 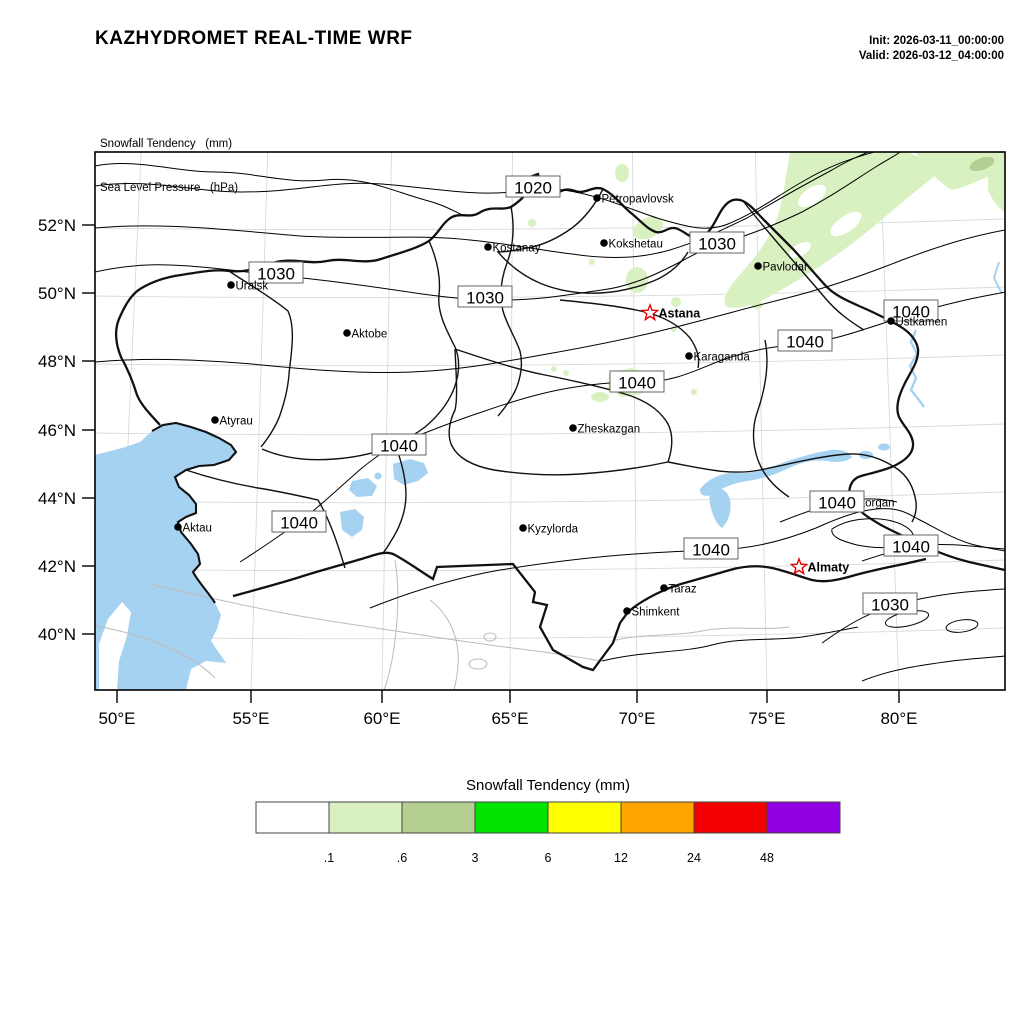 I want to click on legend: Snowfall Tendency (mm) .1 .6 3 6 12 24 48, so click(x=548, y=821).